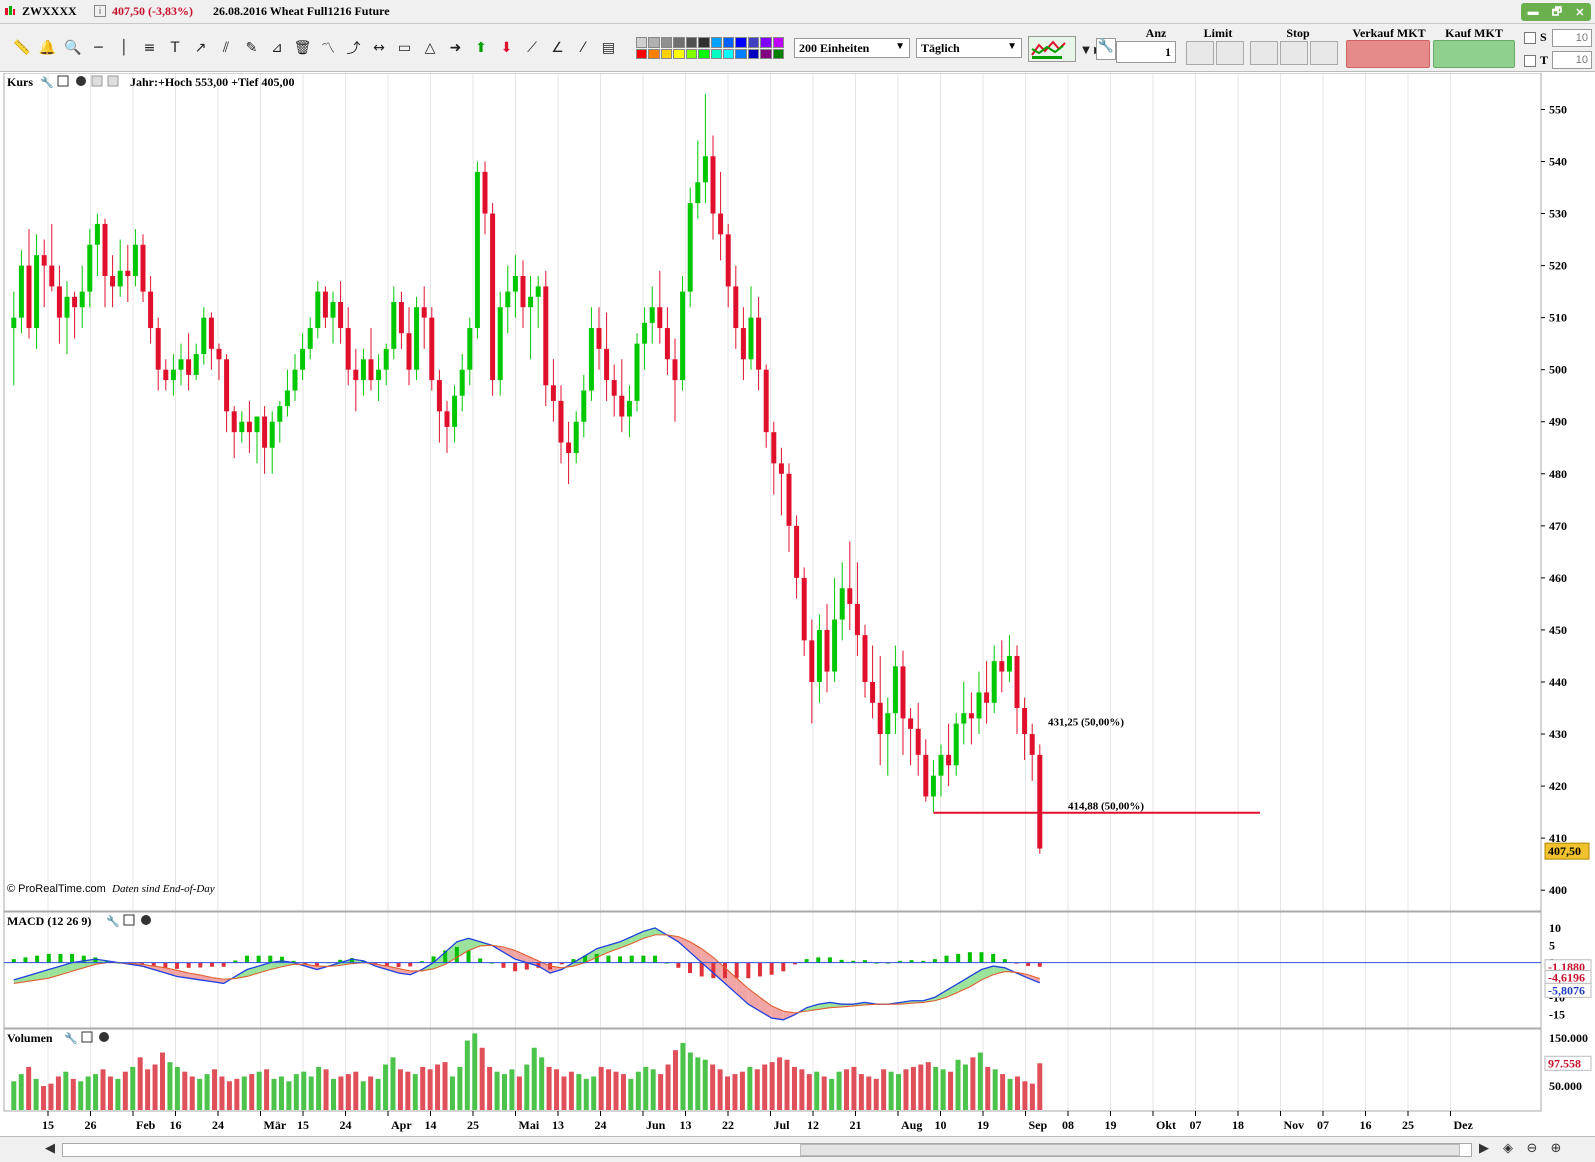 The image size is (1595, 1162). What do you see at coordinates (1474, 54) in the screenshot?
I see `buy-market-button` at bounding box center [1474, 54].